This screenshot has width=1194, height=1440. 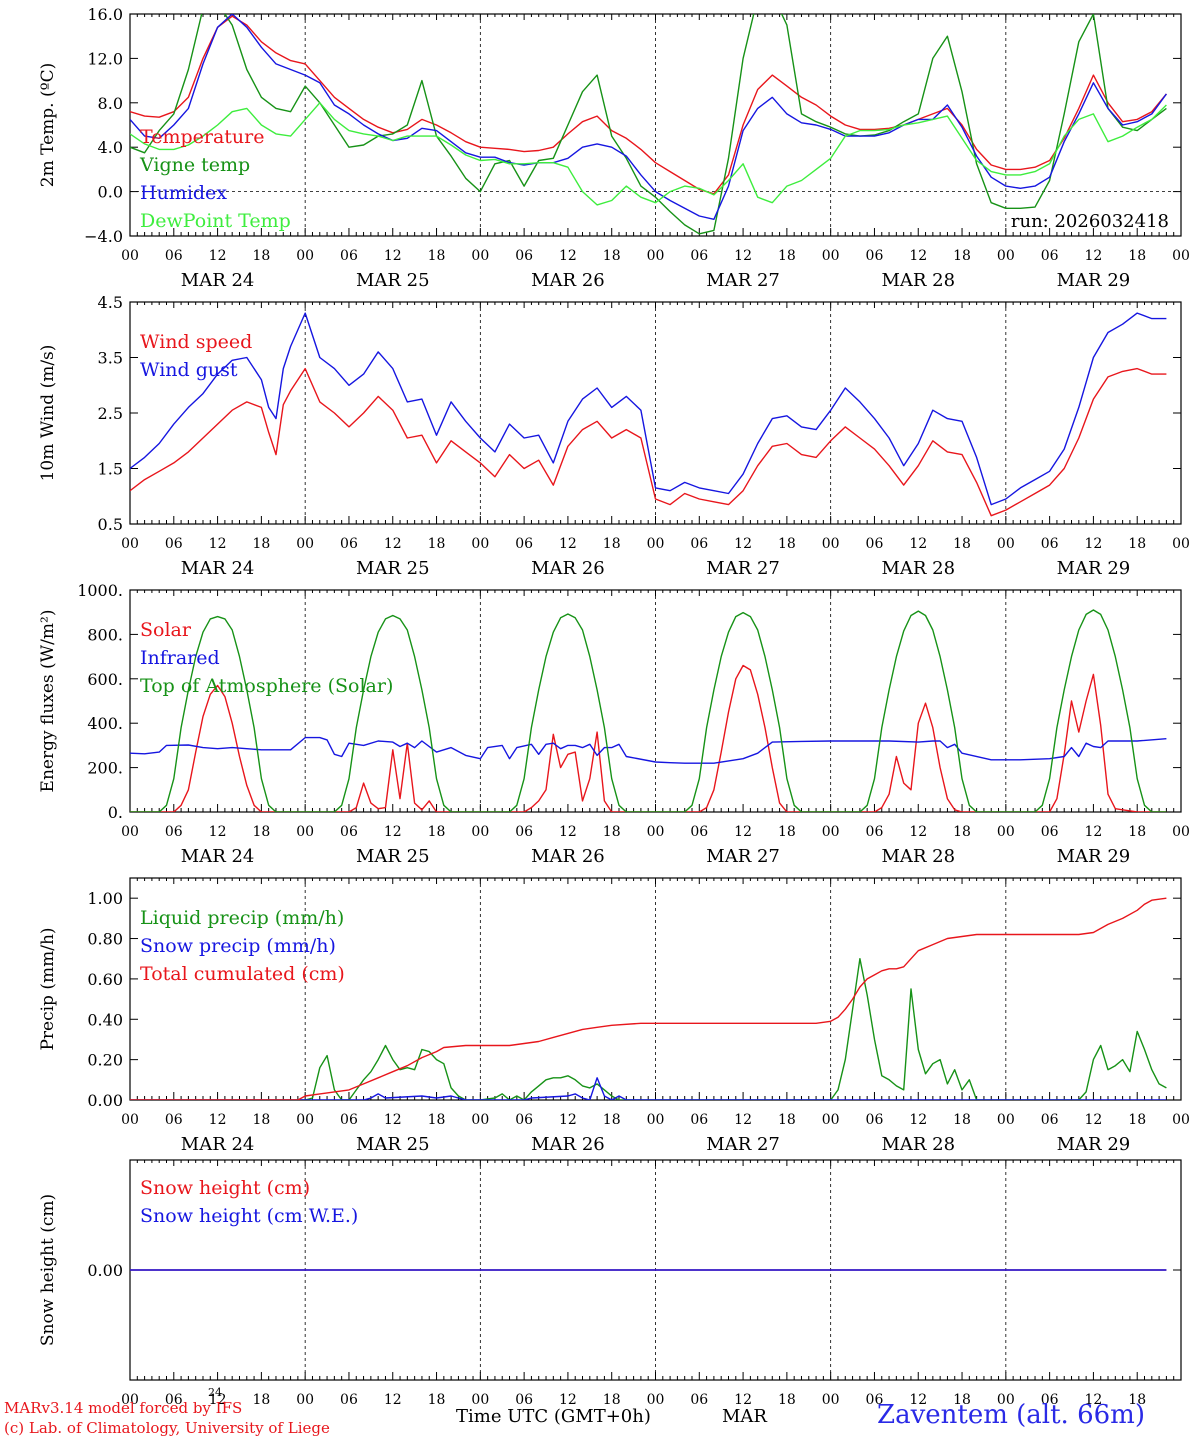 What do you see at coordinates (215, 221) in the screenshot?
I see `legend-entry: DewPoint Temp` at bounding box center [215, 221].